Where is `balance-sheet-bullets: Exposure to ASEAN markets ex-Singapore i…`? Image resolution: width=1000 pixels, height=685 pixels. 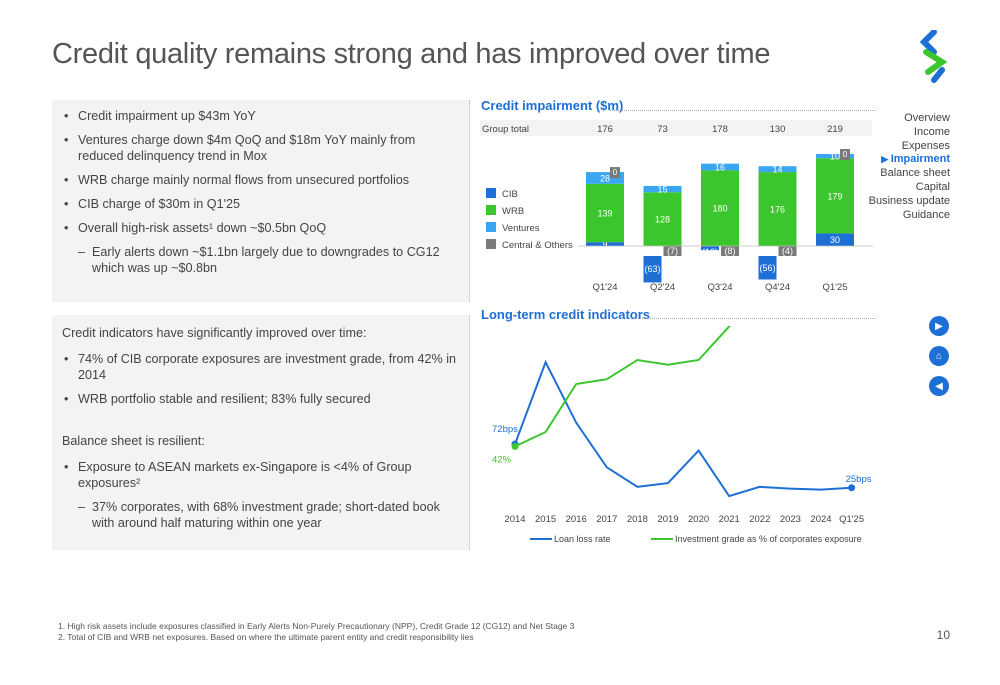 balance-sheet-bullets: Exposure to ASEAN markets ex-Singapore i… is located at coordinates (260, 495).